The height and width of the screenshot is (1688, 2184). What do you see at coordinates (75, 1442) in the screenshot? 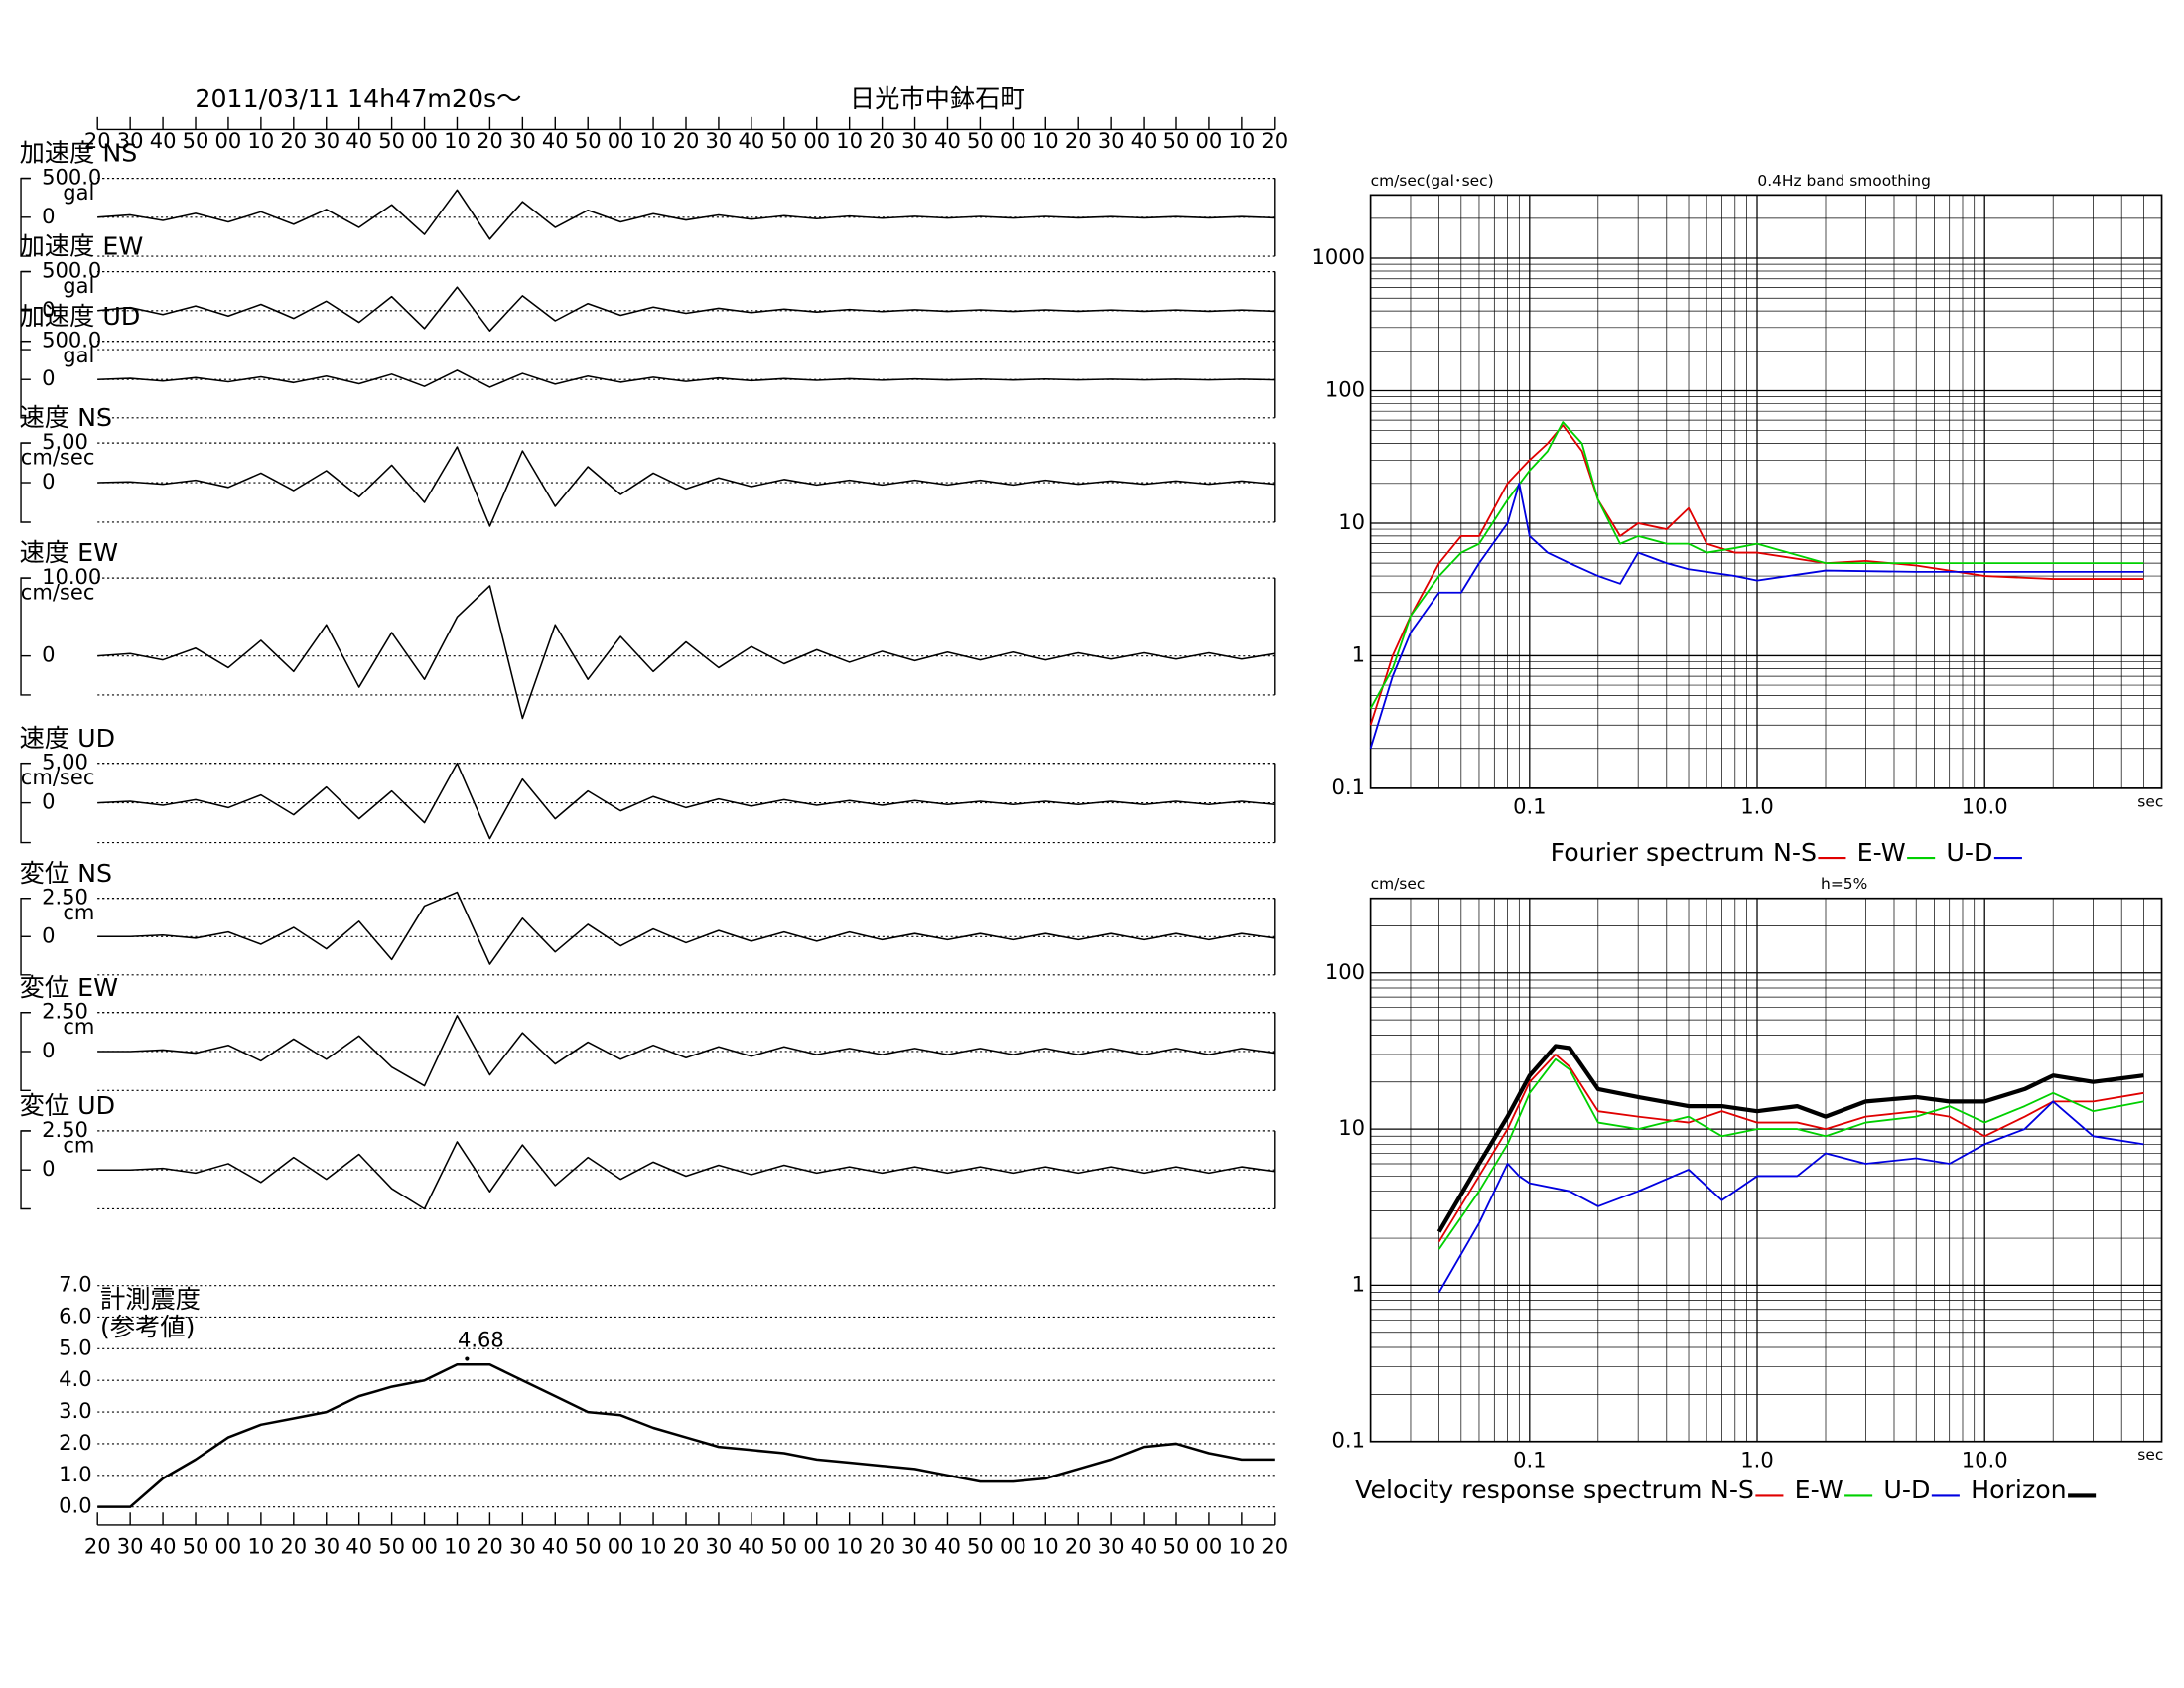
I see `y-tick-label: 2.0` at bounding box center [75, 1442].